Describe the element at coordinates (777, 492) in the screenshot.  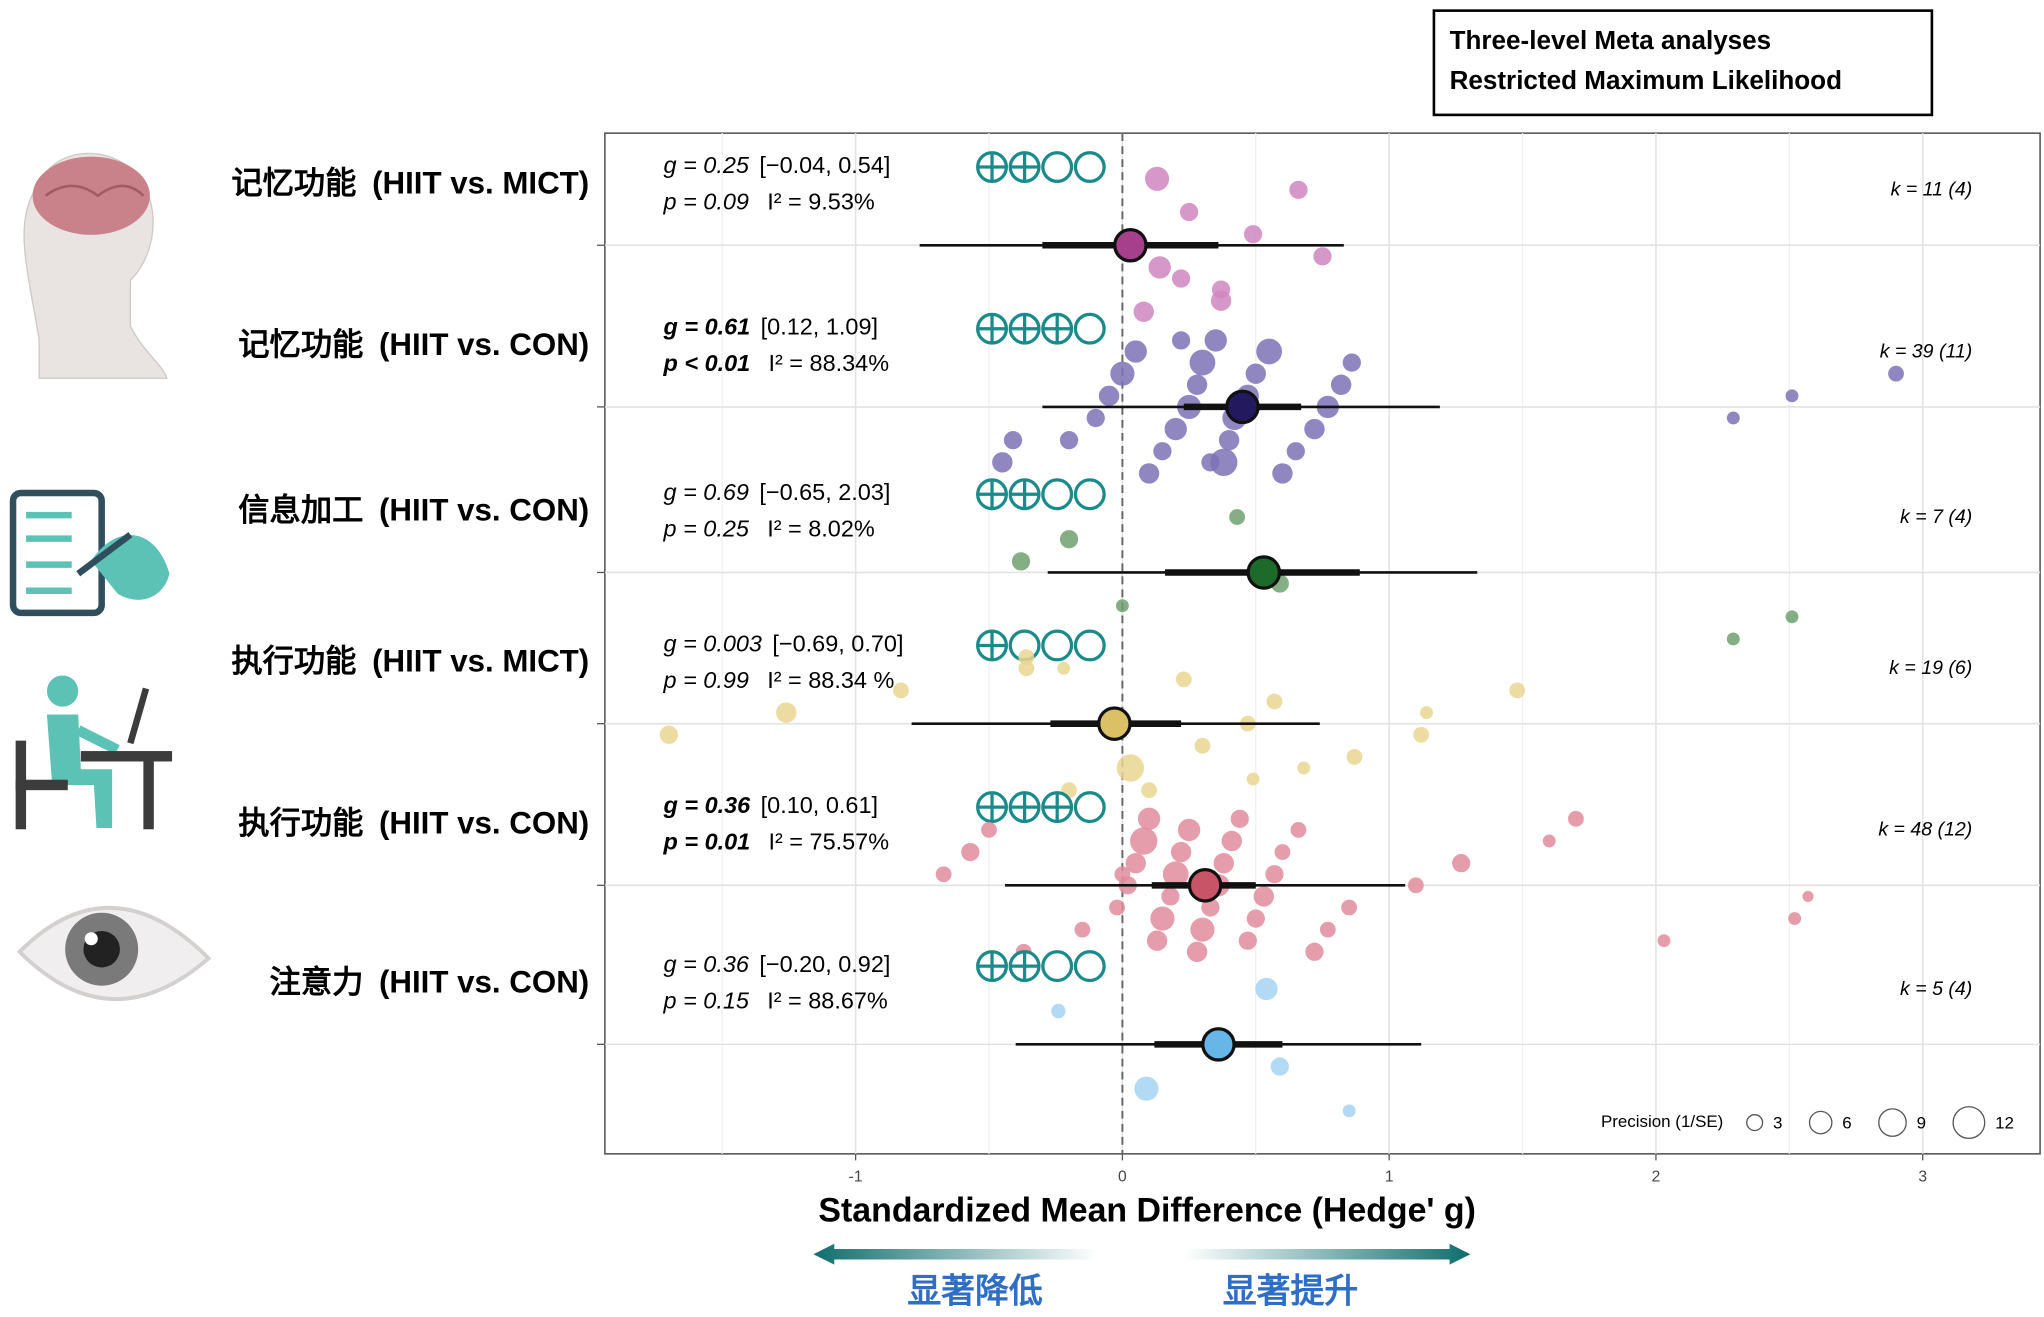
I see `stats-line: g = 0.69 [−0.65, 2.03]` at that location.